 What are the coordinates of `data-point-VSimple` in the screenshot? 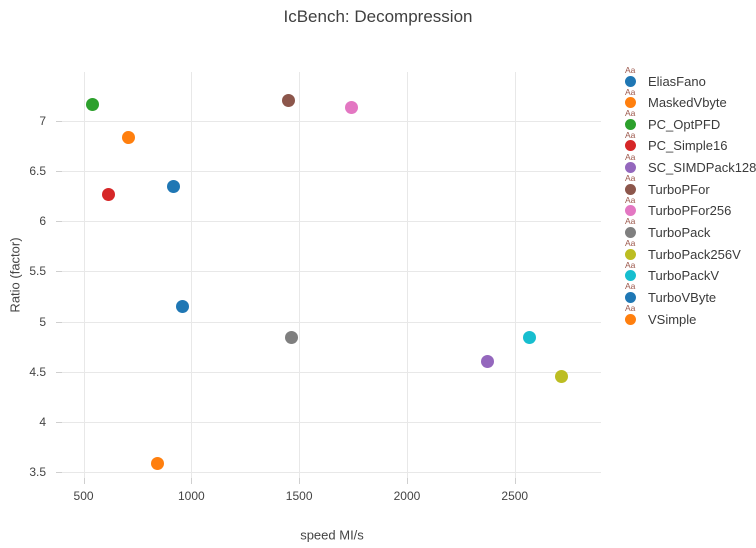 It's located at (129, 137).